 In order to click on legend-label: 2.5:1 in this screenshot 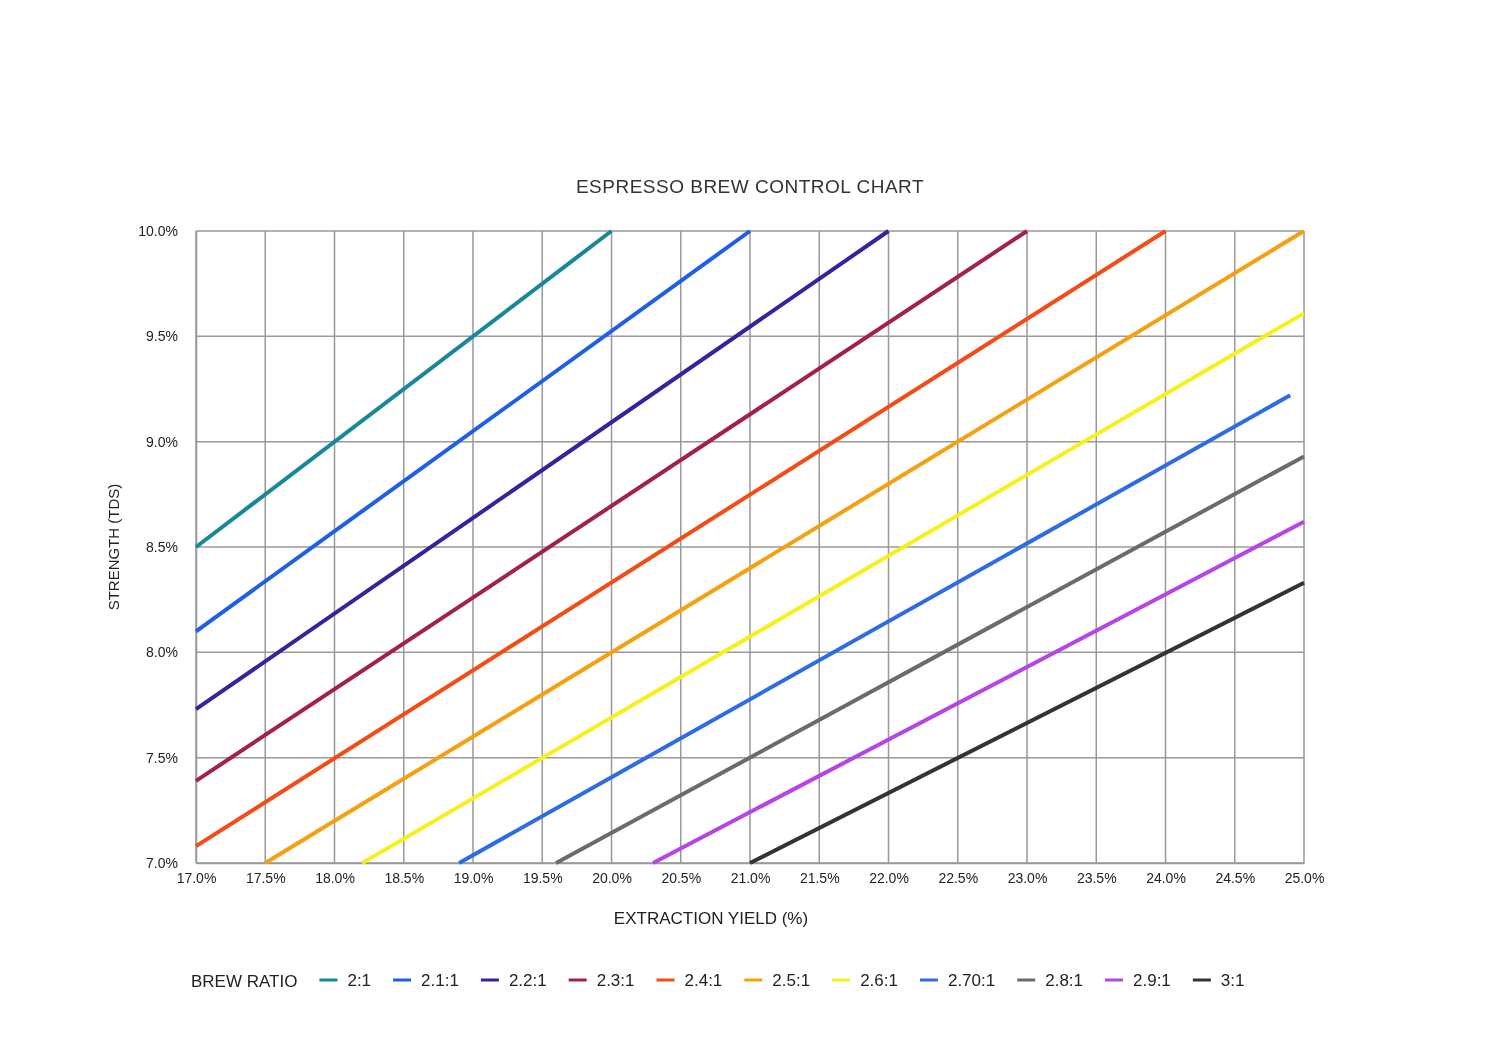, I will do `click(791, 980)`.